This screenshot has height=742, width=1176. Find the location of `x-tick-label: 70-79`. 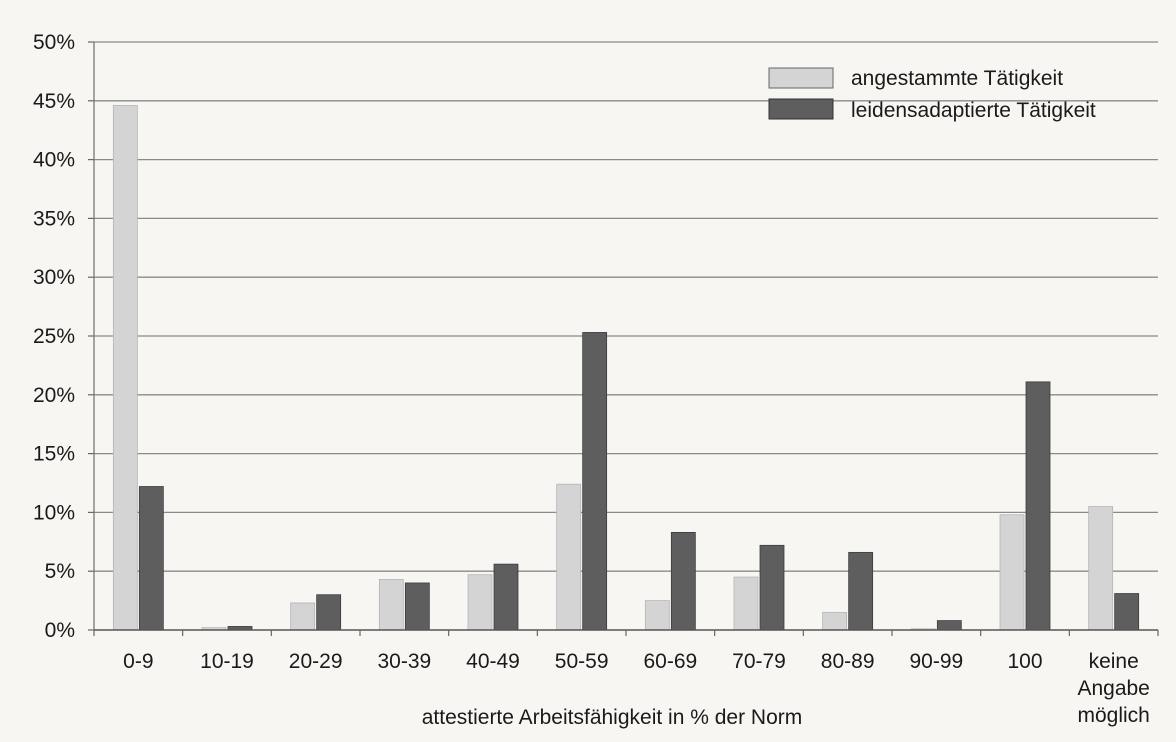

x-tick-label: 70-79 is located at coordinates (759, 661).